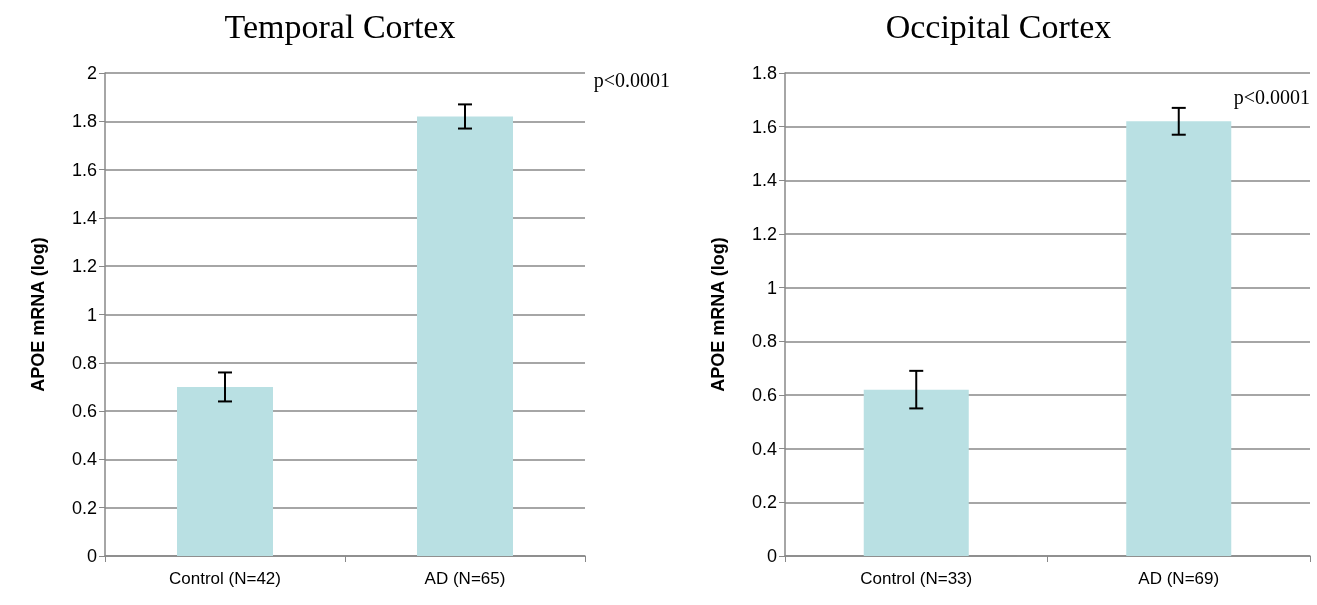 This screenshot has height=605, width=1317. I want to click on x-tick-label: Control (N=42), so click(225, 578).